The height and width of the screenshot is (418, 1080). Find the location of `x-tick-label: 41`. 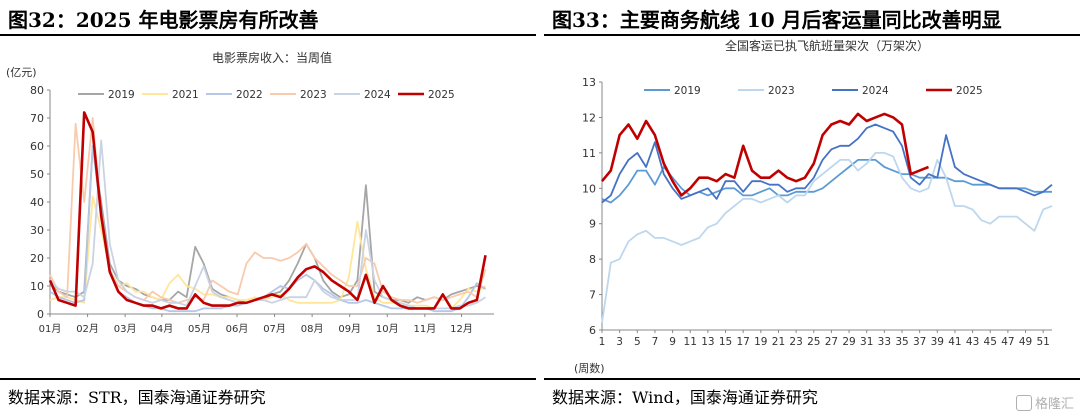

x-tick-label: 41 is located at coordinates (954, 342).